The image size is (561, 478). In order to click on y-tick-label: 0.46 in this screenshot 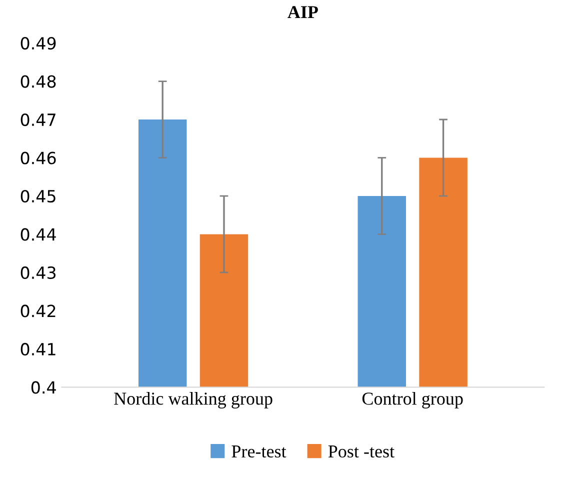, I will do `click(38, 158)`.